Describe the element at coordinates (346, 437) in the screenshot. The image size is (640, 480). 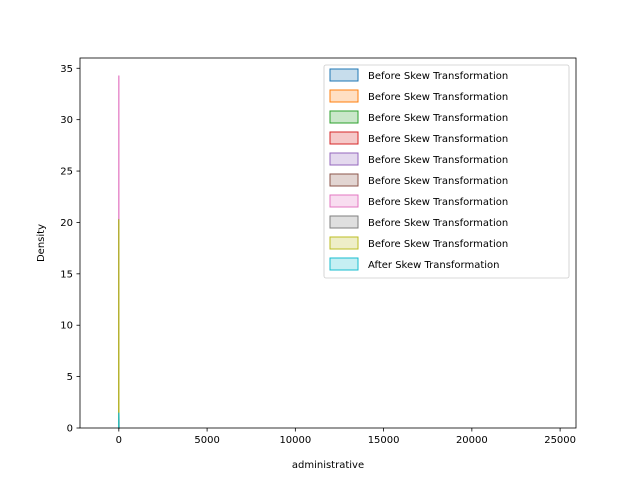
I see `x-axis-ticks: 0 5000 10000 15000 20000 25000` at that location.